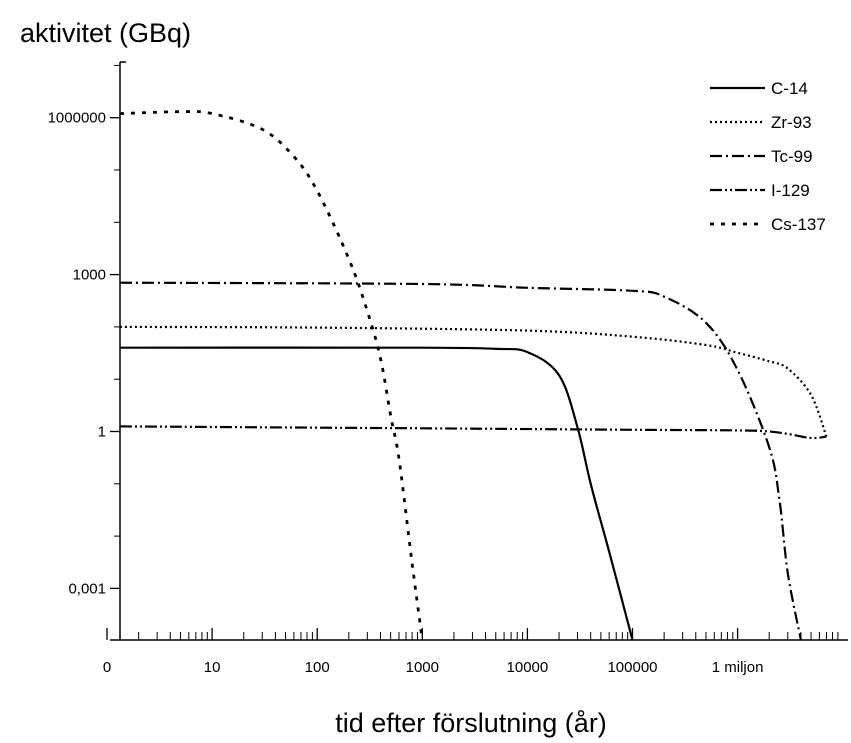  What do you see at coordinates (632, 667) in the screenshot?
I see `x-tick-label: 100000` at bounding box center [632, 667].